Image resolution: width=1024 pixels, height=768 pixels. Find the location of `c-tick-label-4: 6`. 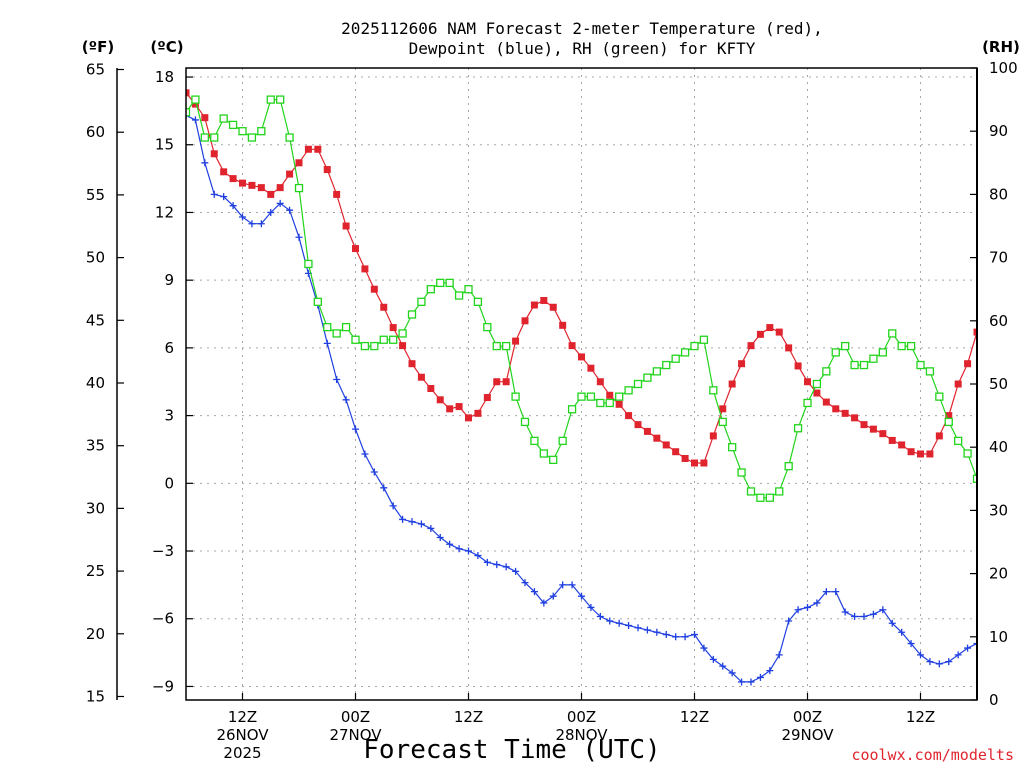

c-tick-label-4: 6 is located at coordinates (169, 348).